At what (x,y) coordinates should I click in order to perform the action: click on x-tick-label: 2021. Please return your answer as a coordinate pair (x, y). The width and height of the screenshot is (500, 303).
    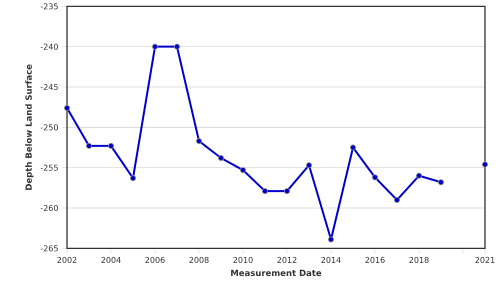
    Looking at the image, I should click on (484, 259).